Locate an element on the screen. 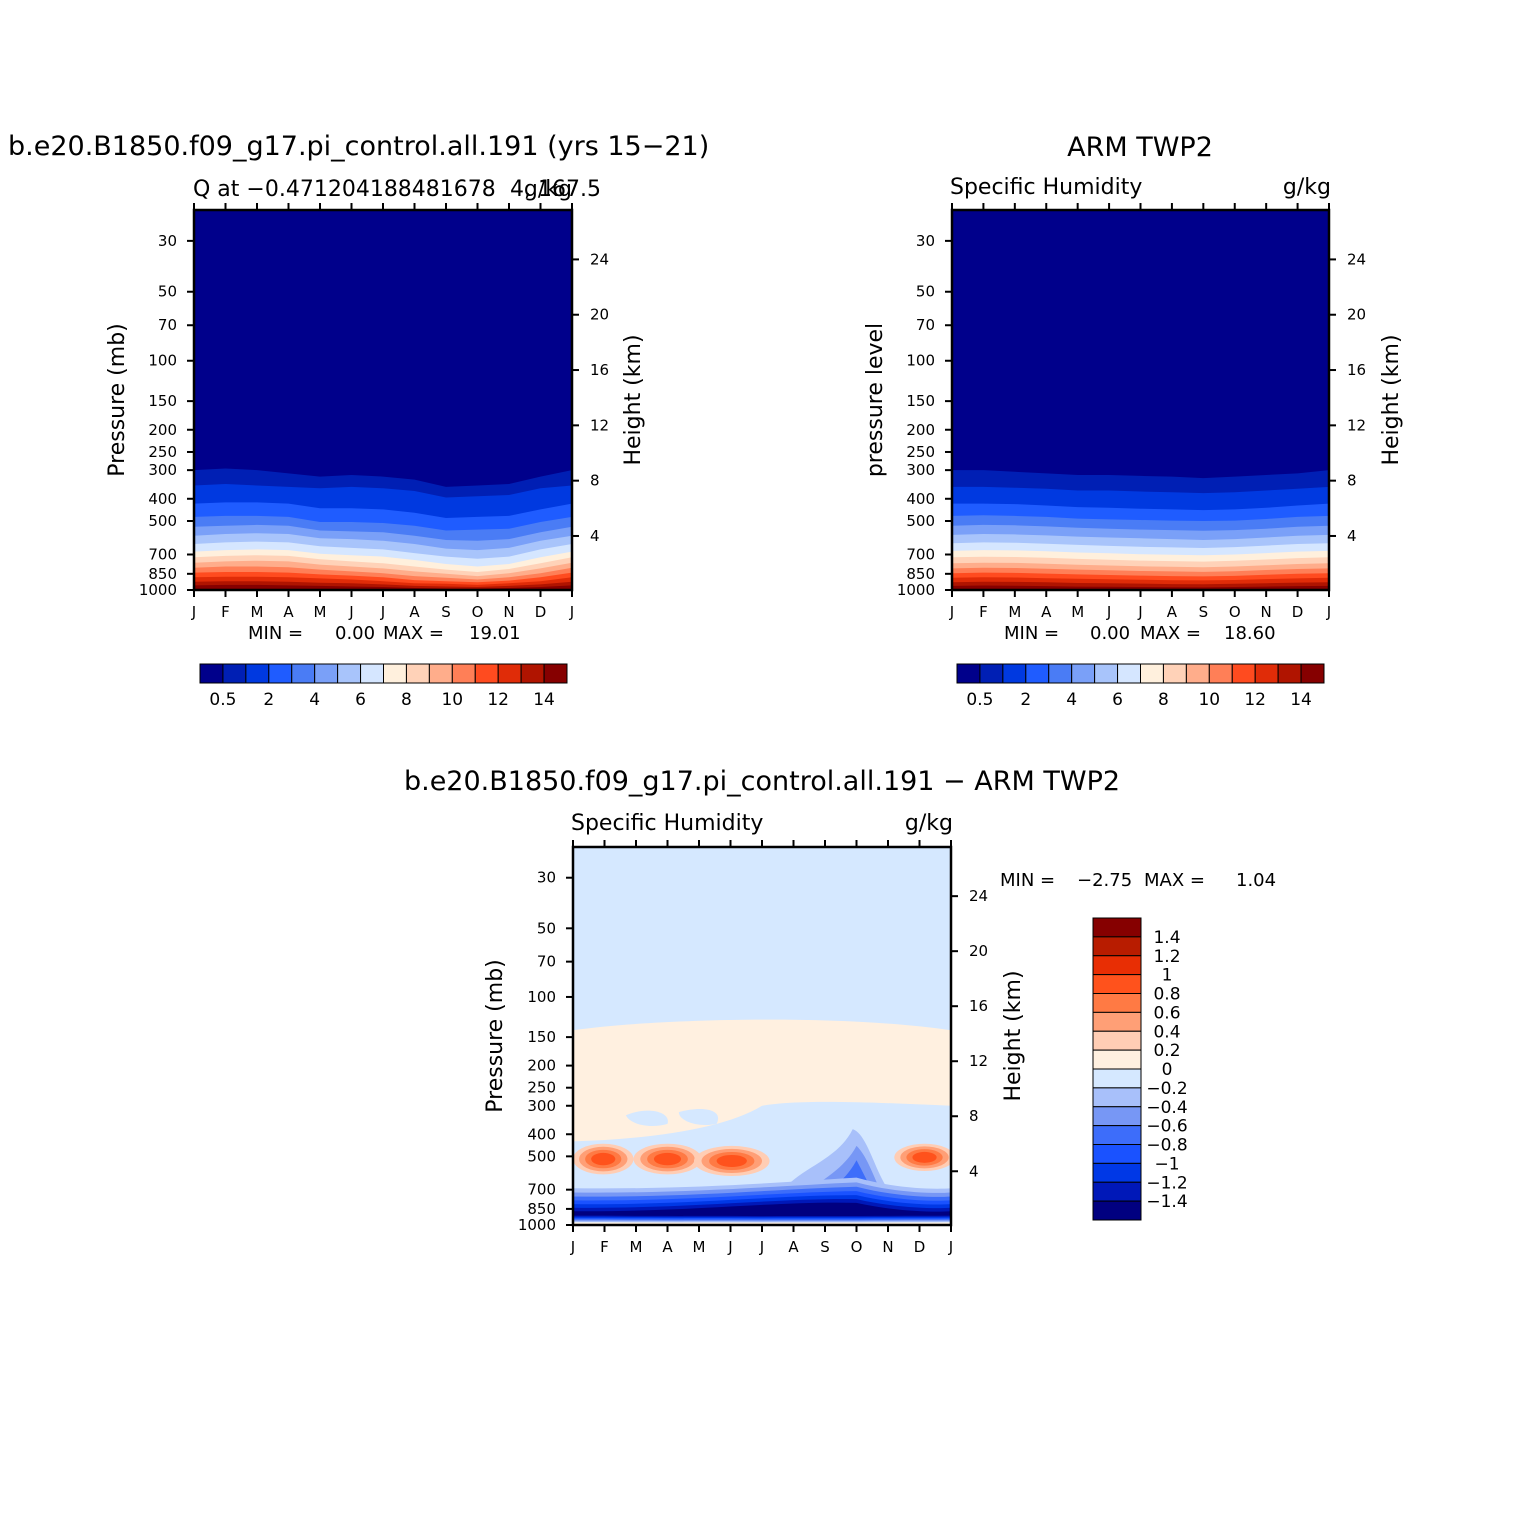  colorbar-label: 0.5 is located at coordinates (979, 700).